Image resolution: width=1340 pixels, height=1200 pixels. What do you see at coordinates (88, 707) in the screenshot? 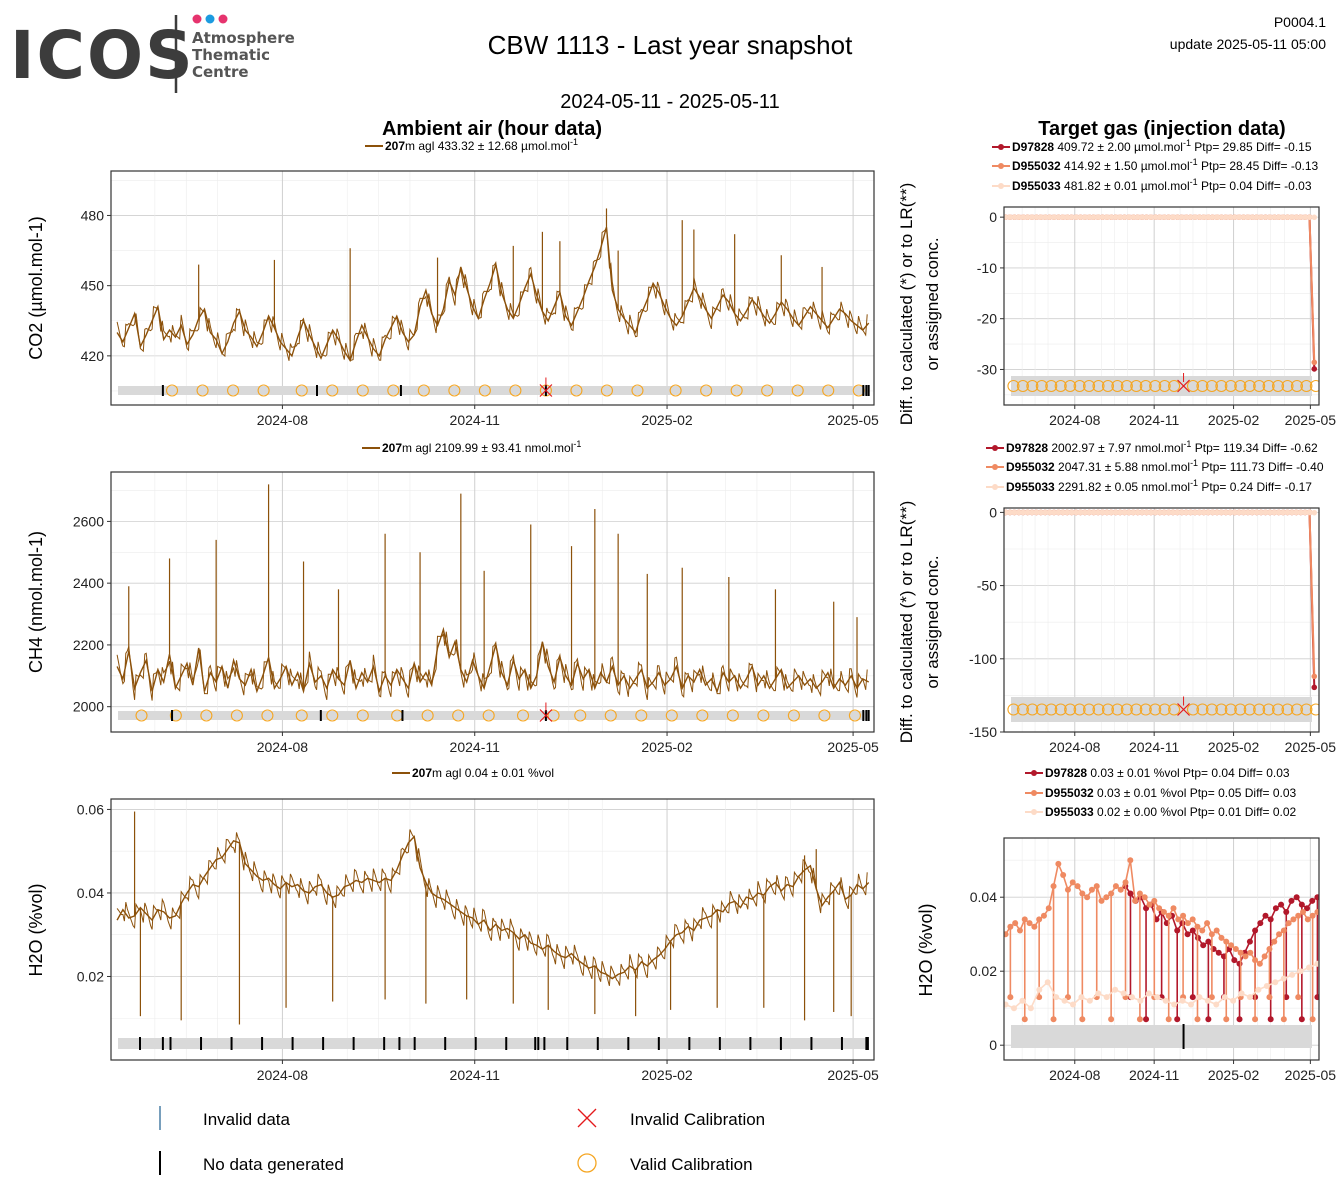
I see `y-tick-label: 2000` at bounding box center [88, 707].